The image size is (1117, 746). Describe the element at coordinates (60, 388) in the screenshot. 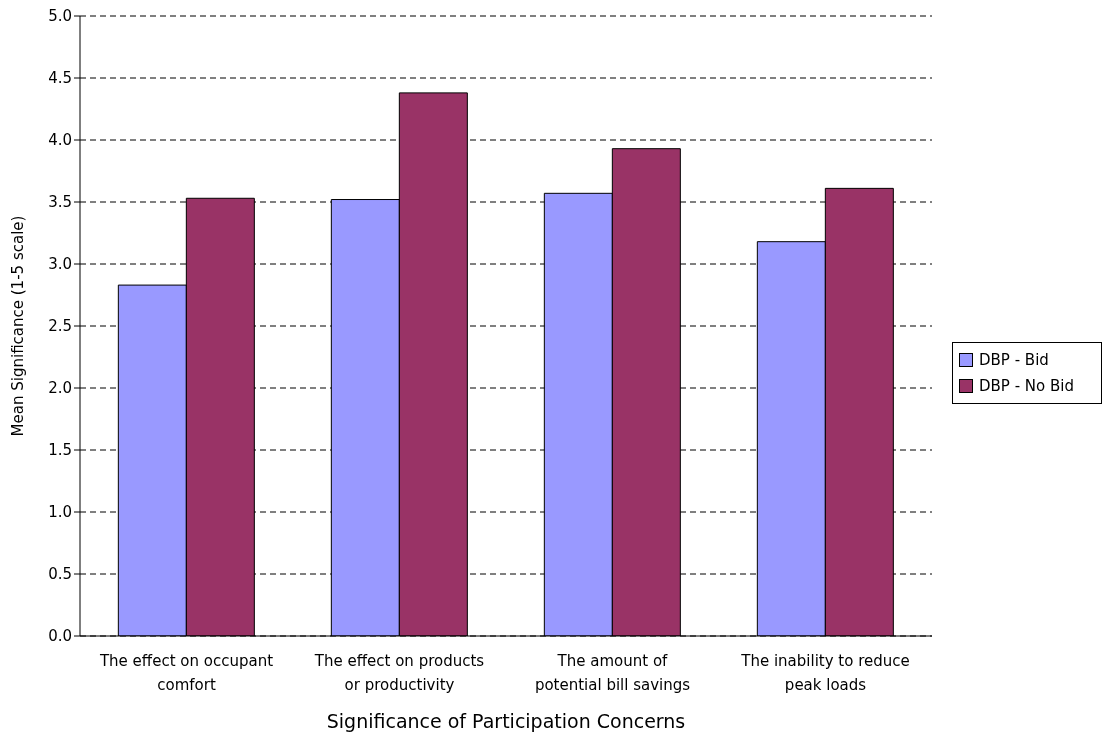

I see `y-tick-label: 2.0` at that location.